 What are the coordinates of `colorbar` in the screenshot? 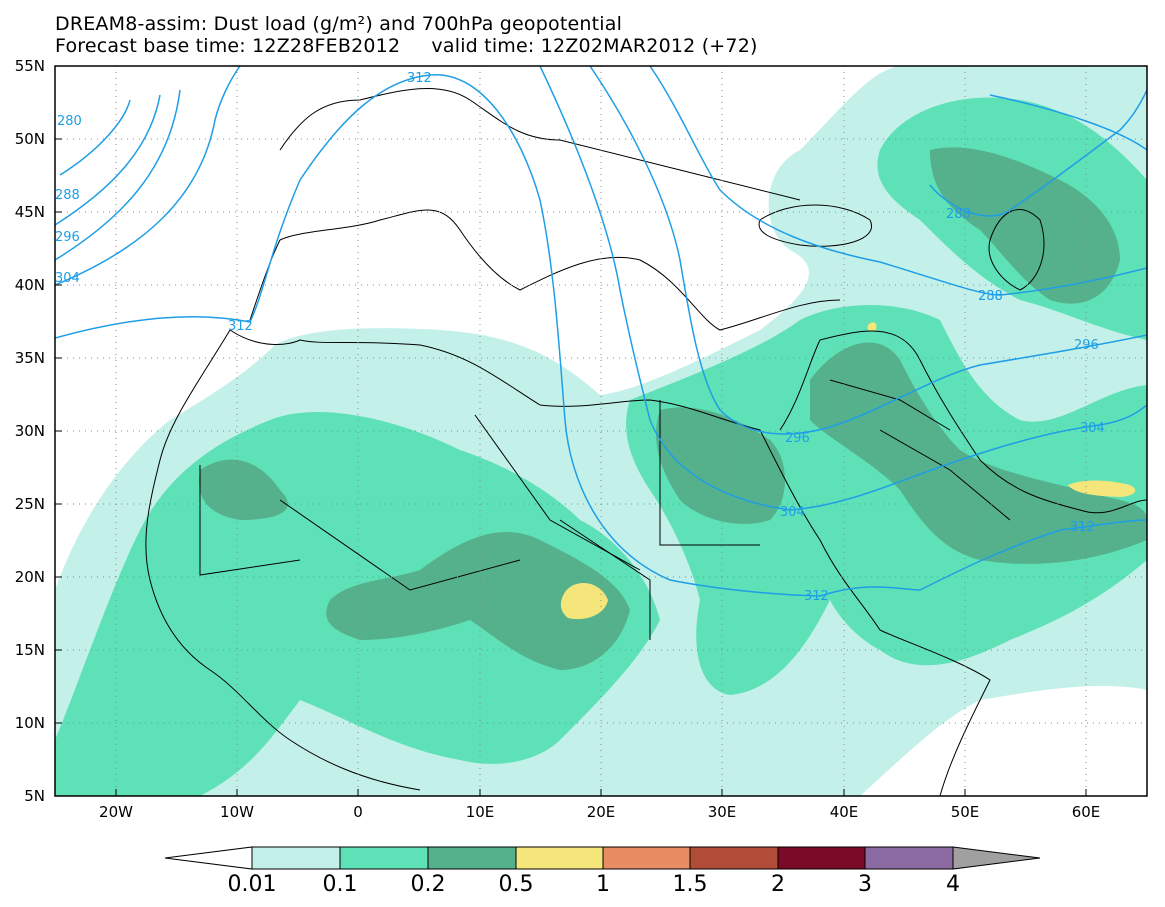 It's located at (602, 858).